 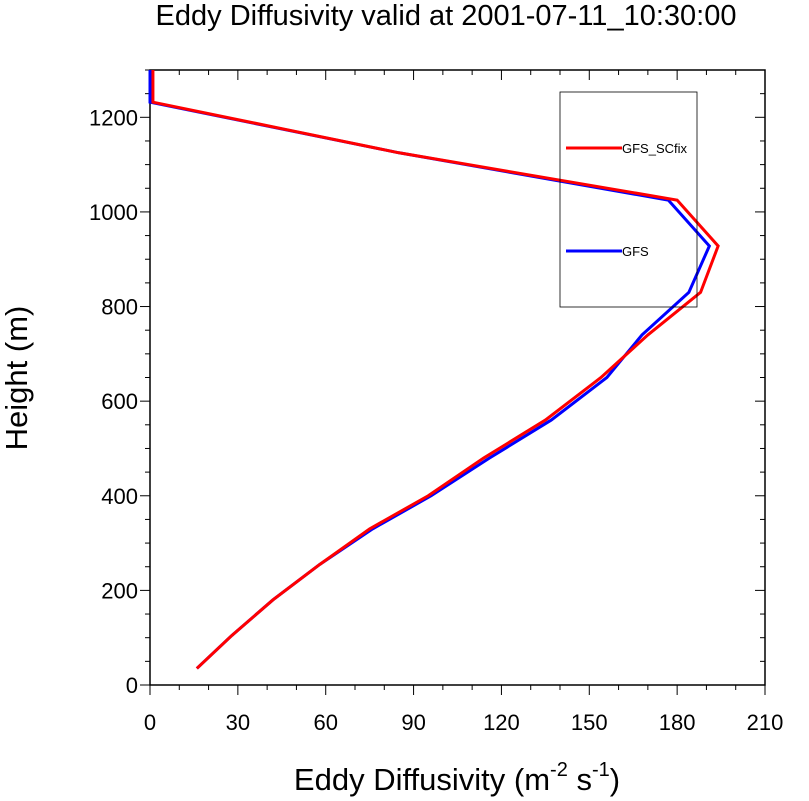 I want to click on y-tick-label: 1000, so click(x=113, y=212).